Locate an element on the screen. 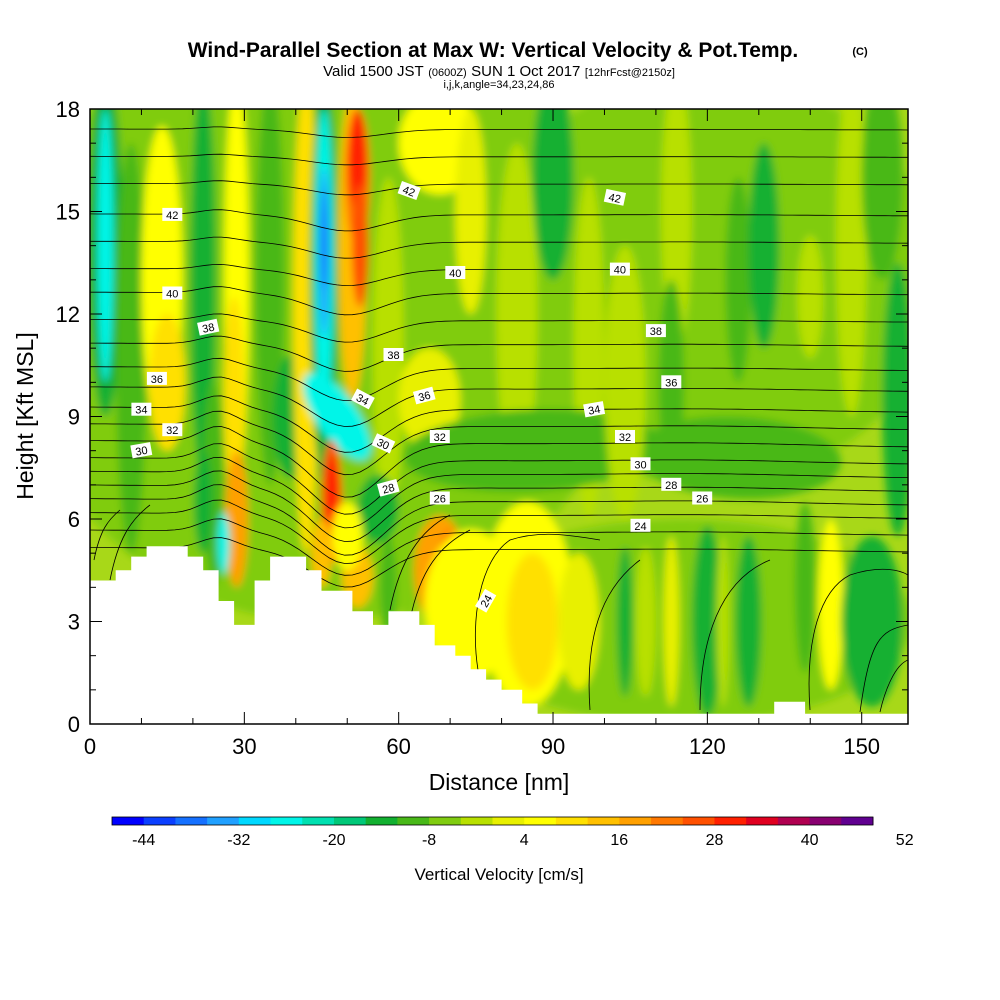 The height and width of the screenshot is (1000, 1000). contour-label: 24 is located at coordinates (486, 600).